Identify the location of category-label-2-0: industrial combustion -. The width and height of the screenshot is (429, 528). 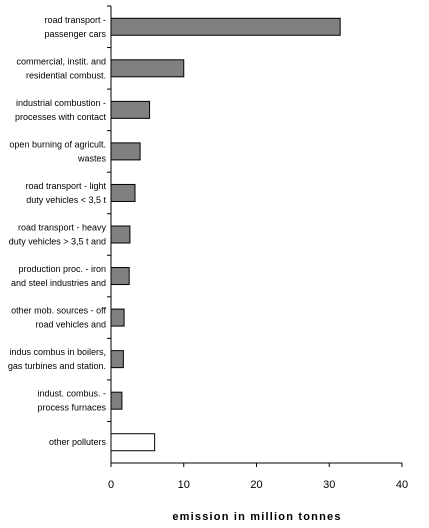
(61, 103).